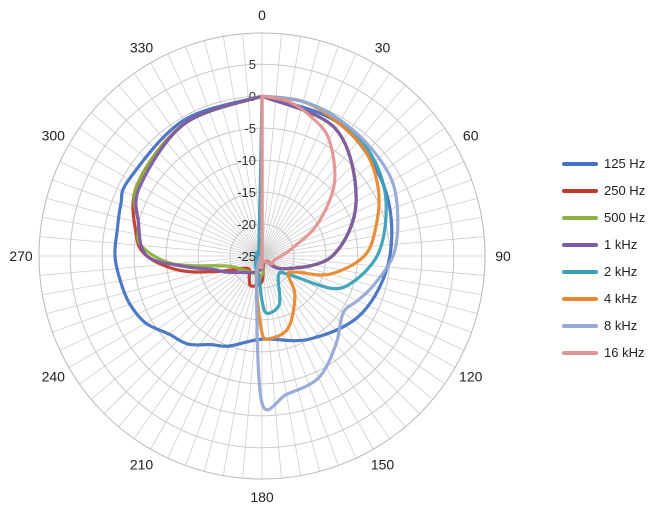  Describe the element at coordinates (624, 352) in the screenshot. I see `legend-label: 16 kHz` at that location.